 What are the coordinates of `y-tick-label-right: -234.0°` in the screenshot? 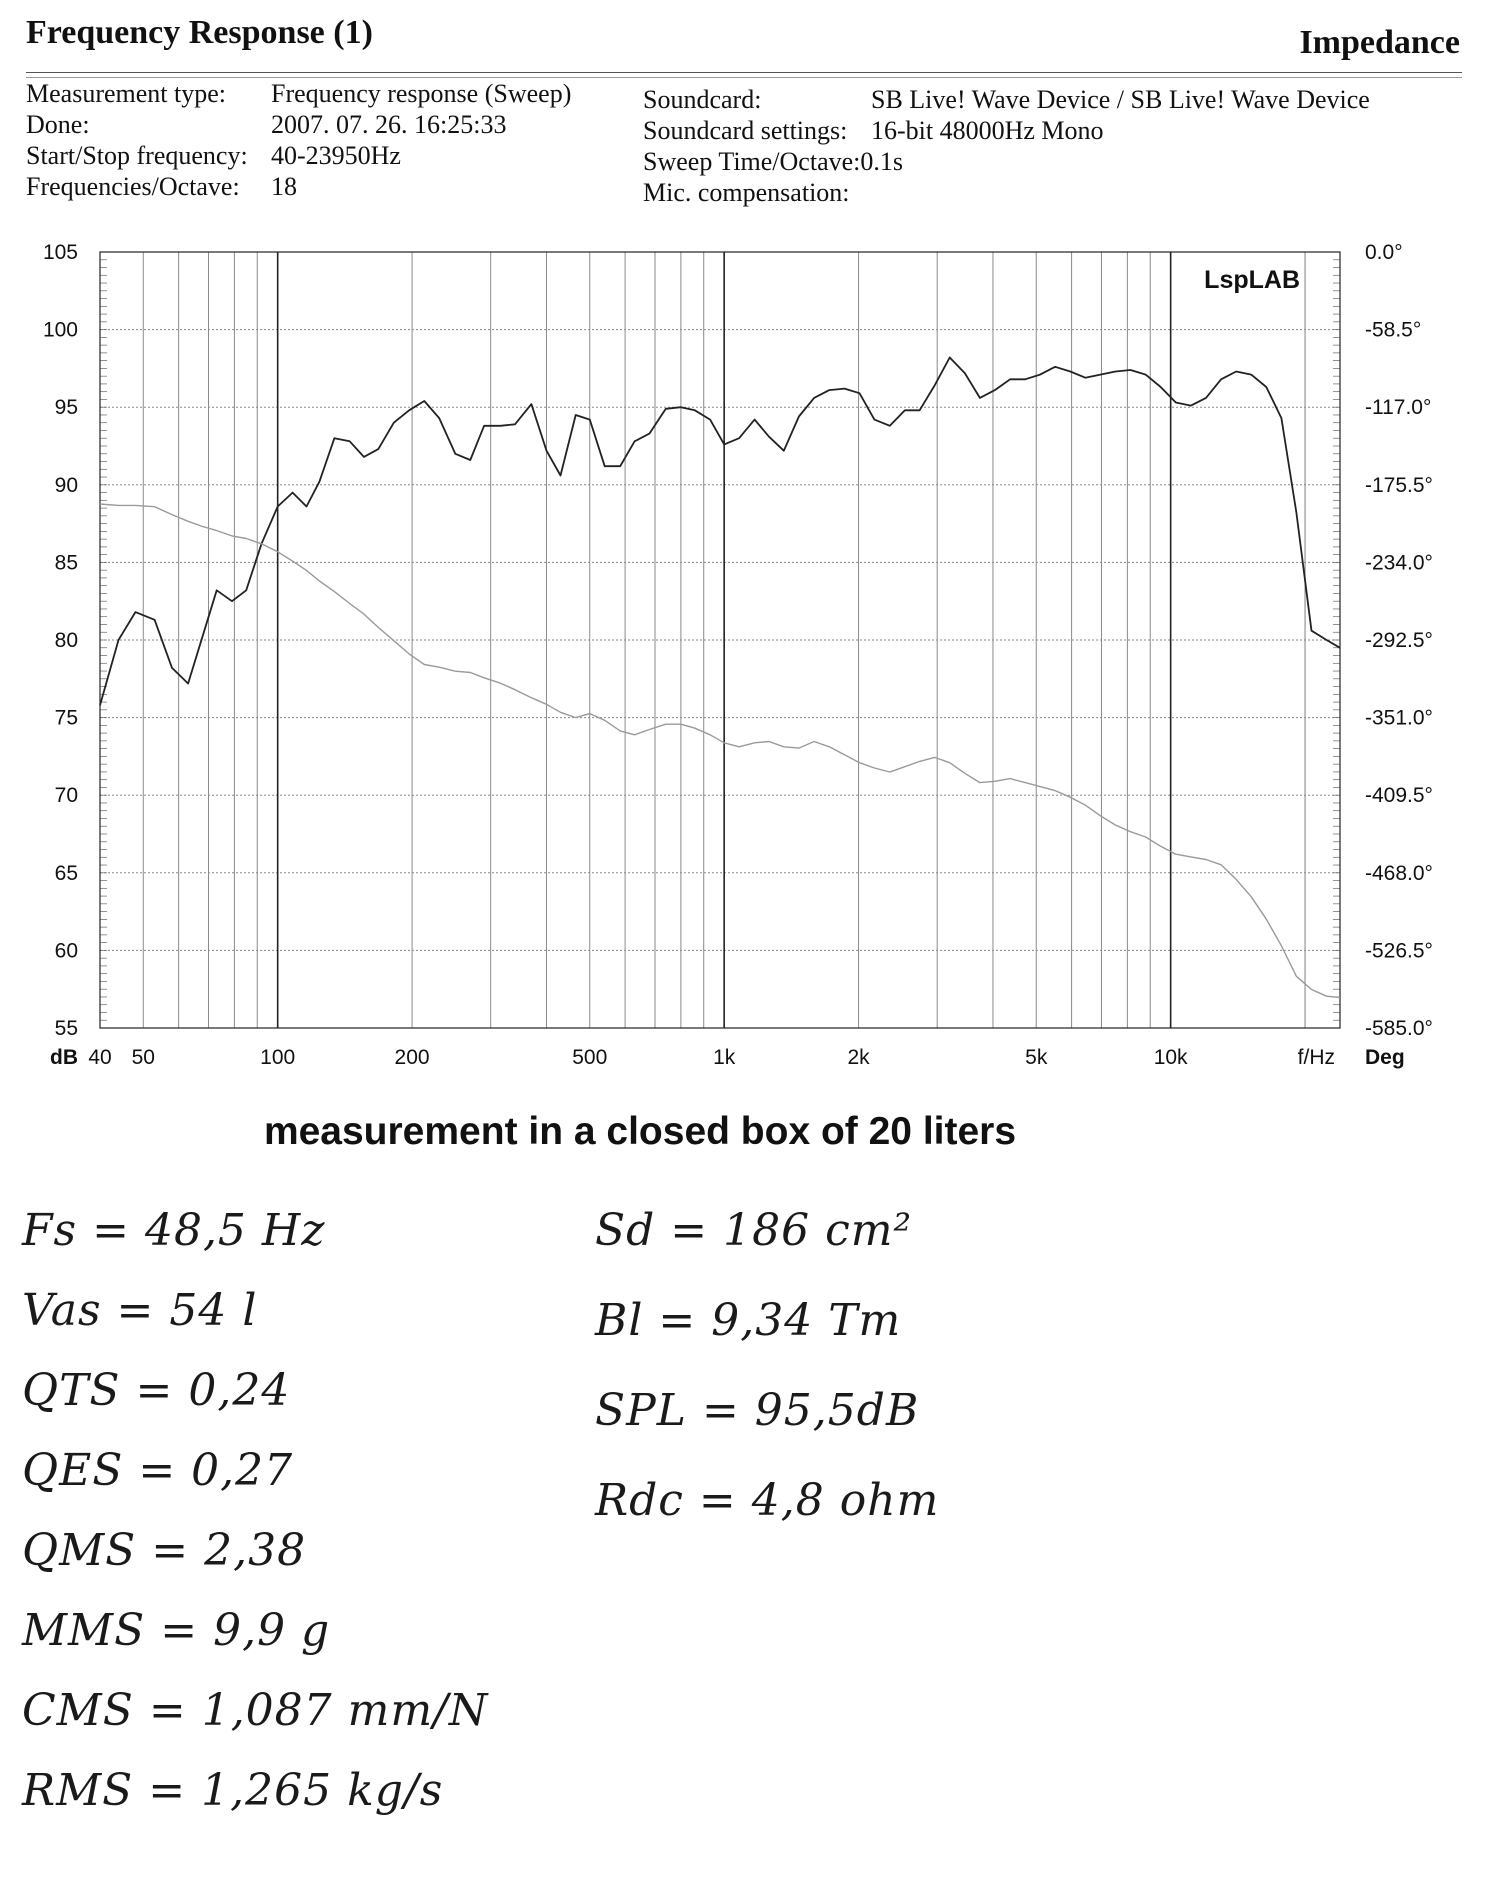 It's located at (1399, 562).